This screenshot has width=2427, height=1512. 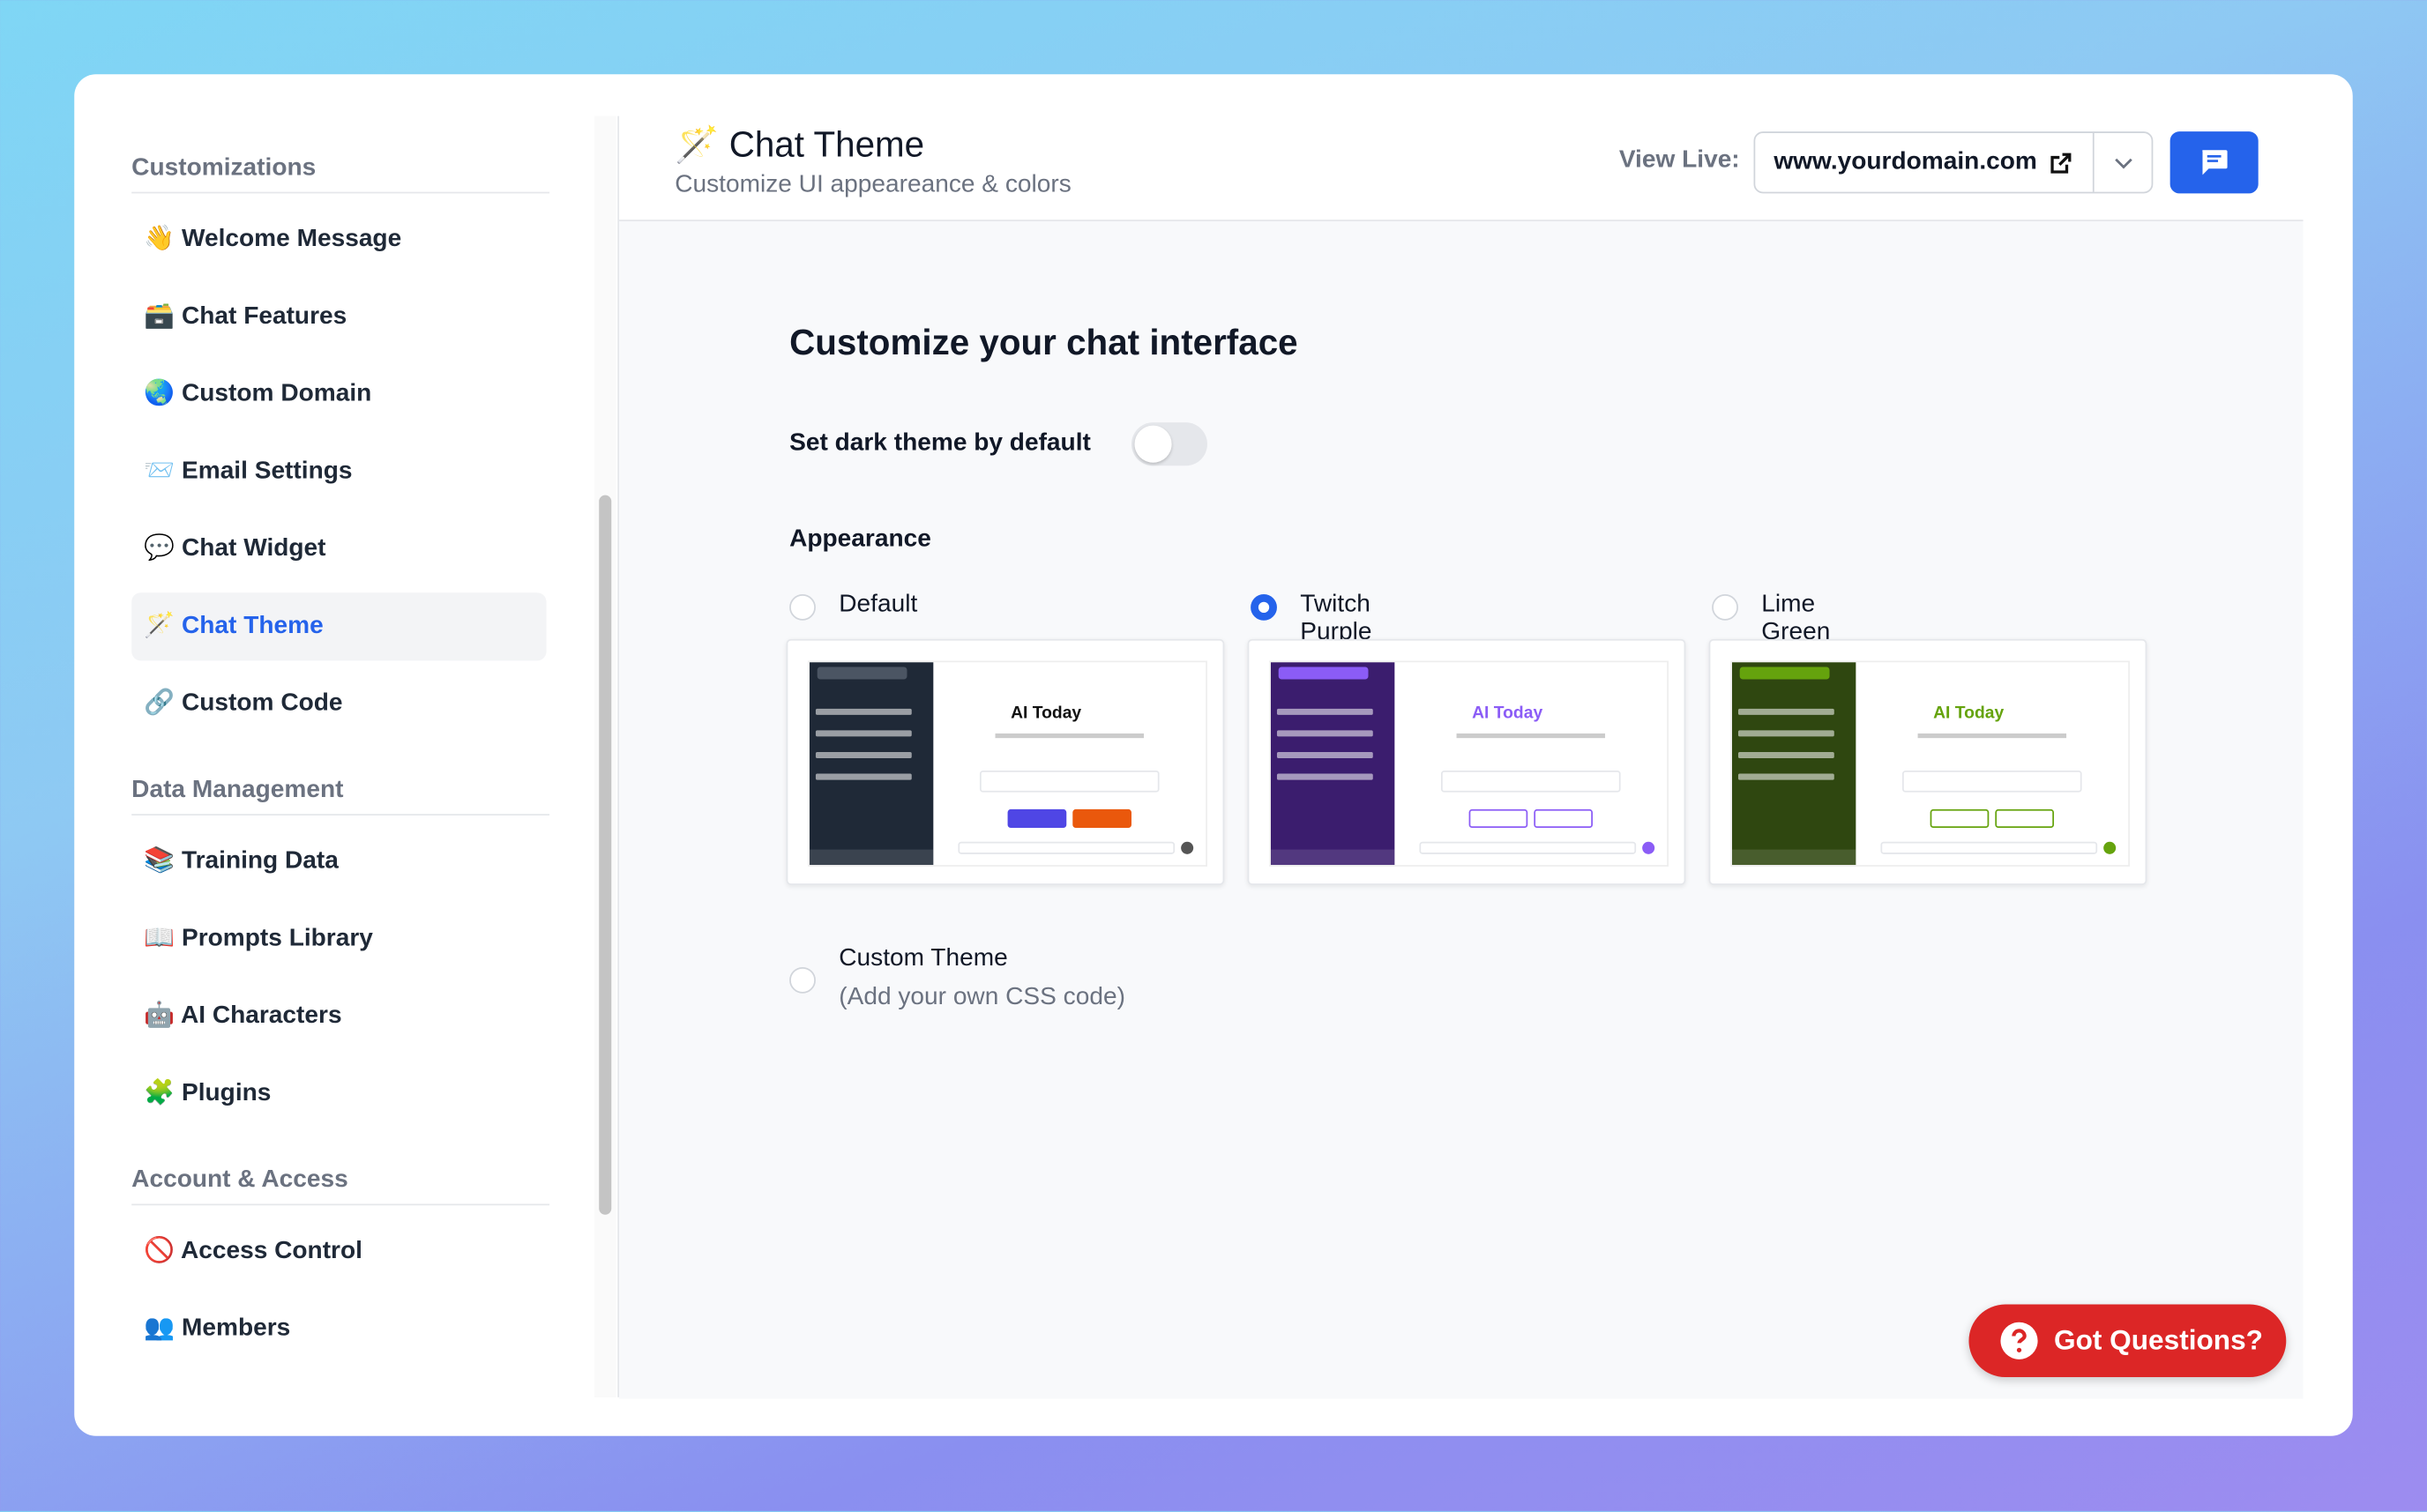 I want to click on divider, so click(x=618, y=756).